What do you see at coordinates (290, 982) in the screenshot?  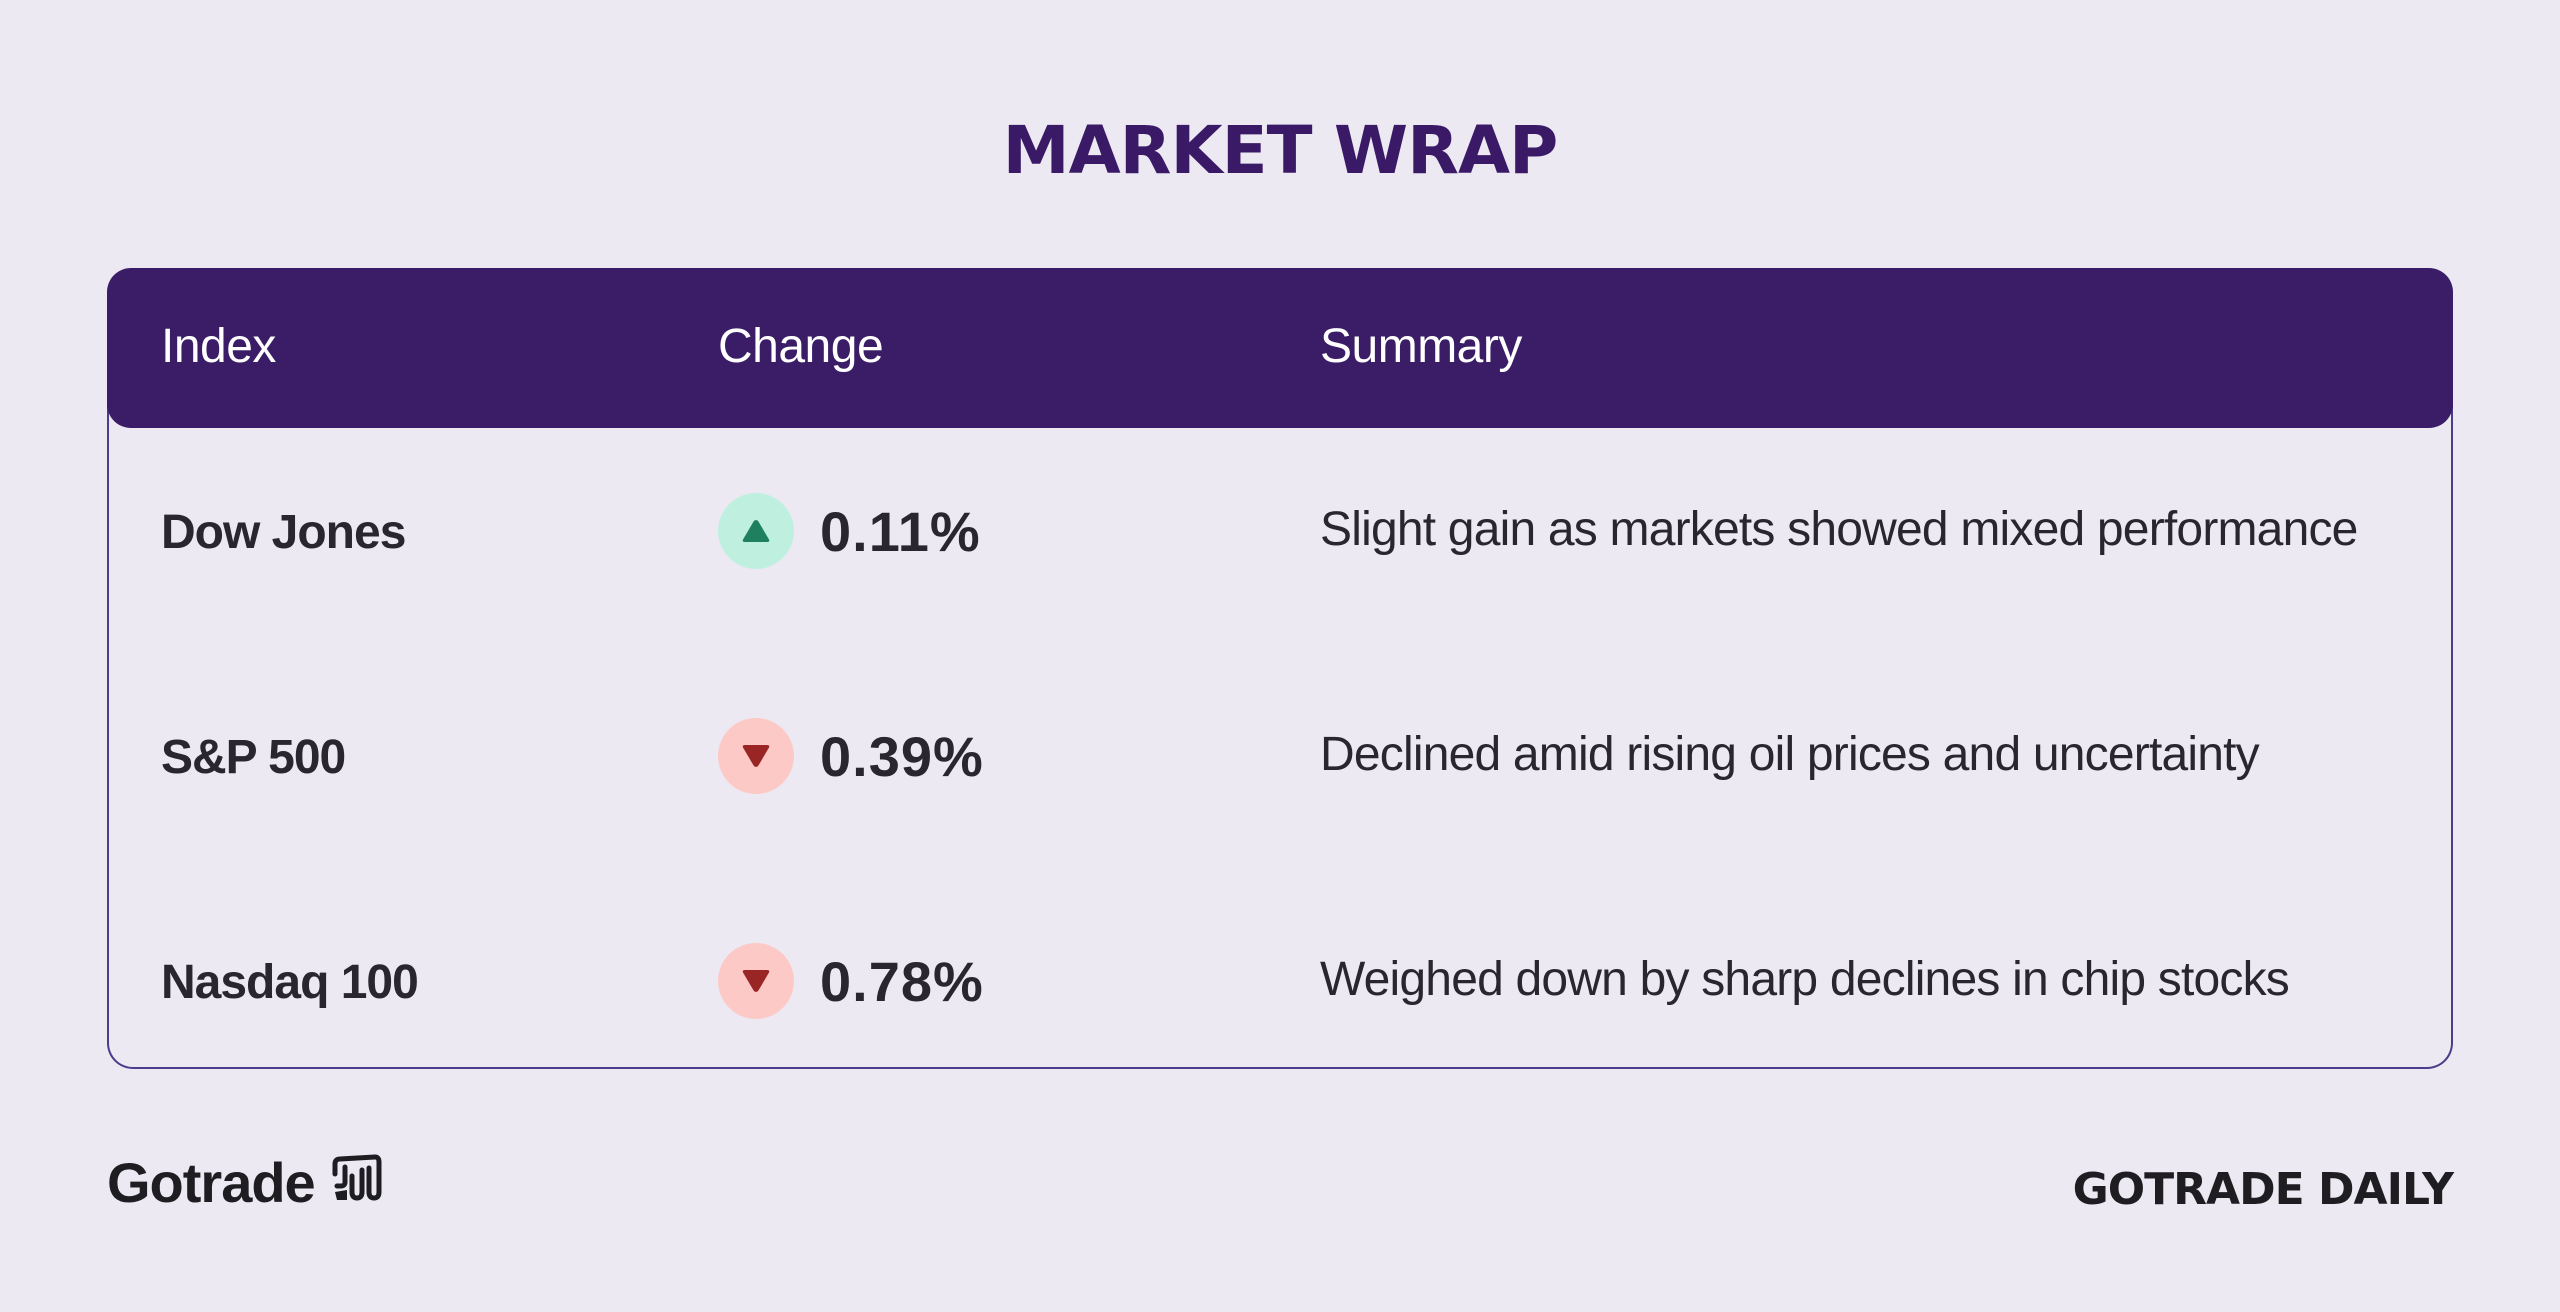 I see `index-name: Nasdaq 100` at bounding box center [290, 982].